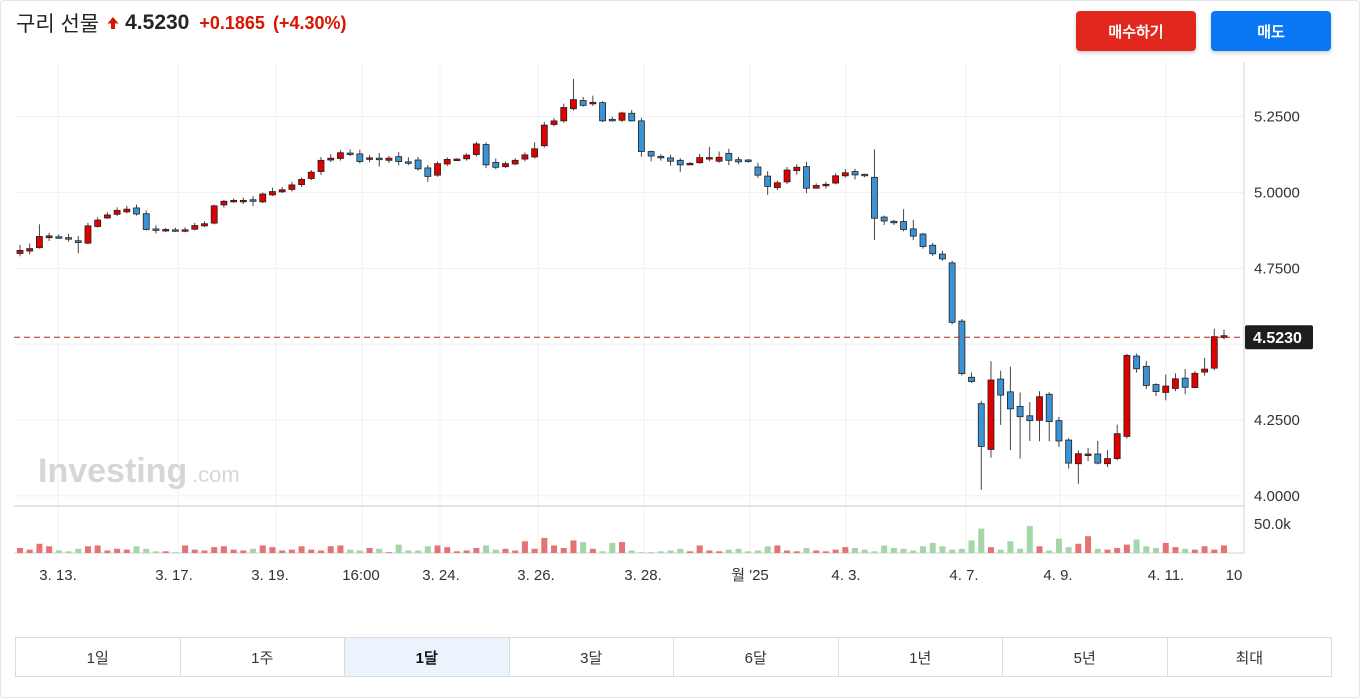  I want to click on x-tick-label: 3. 24., so click(441, 575).